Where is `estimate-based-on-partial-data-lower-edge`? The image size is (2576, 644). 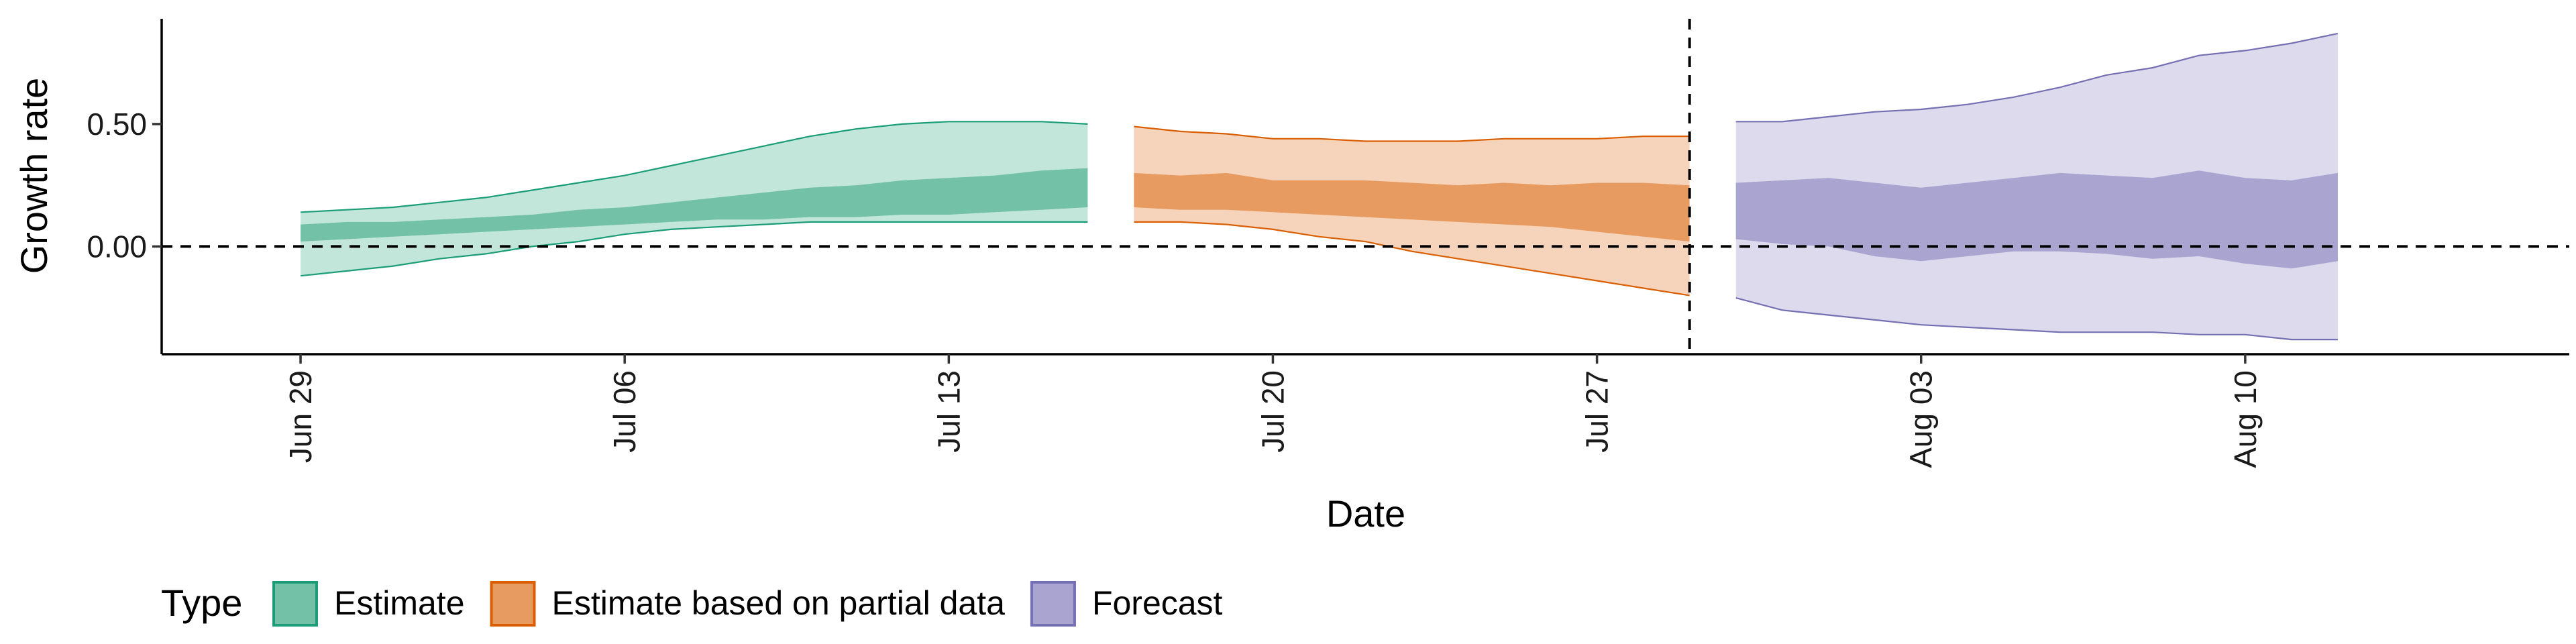 estimate-based-on-partial-data-lower-edge is located at coordinates (1412, 259).